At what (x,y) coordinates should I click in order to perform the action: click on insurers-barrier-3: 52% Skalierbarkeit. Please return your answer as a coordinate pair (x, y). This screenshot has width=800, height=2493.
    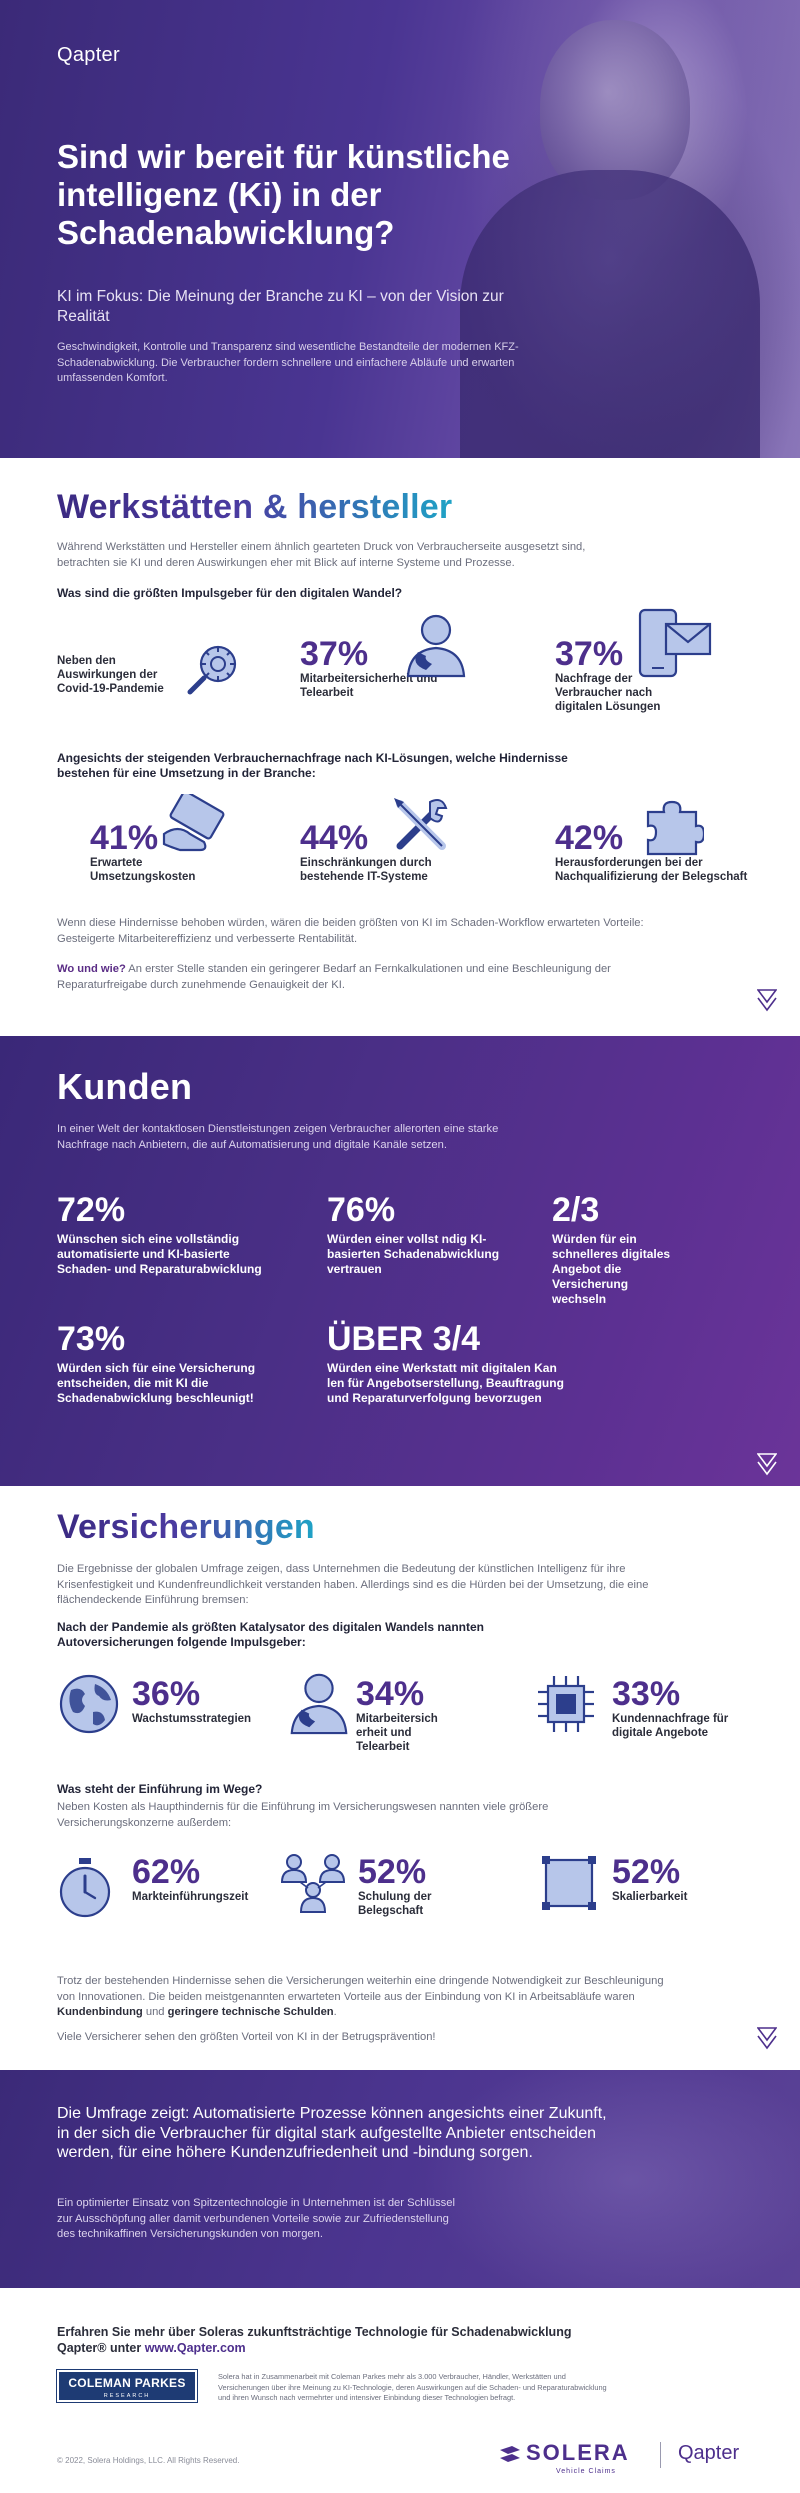
    Looking at the image, I should click on (677, 1879).